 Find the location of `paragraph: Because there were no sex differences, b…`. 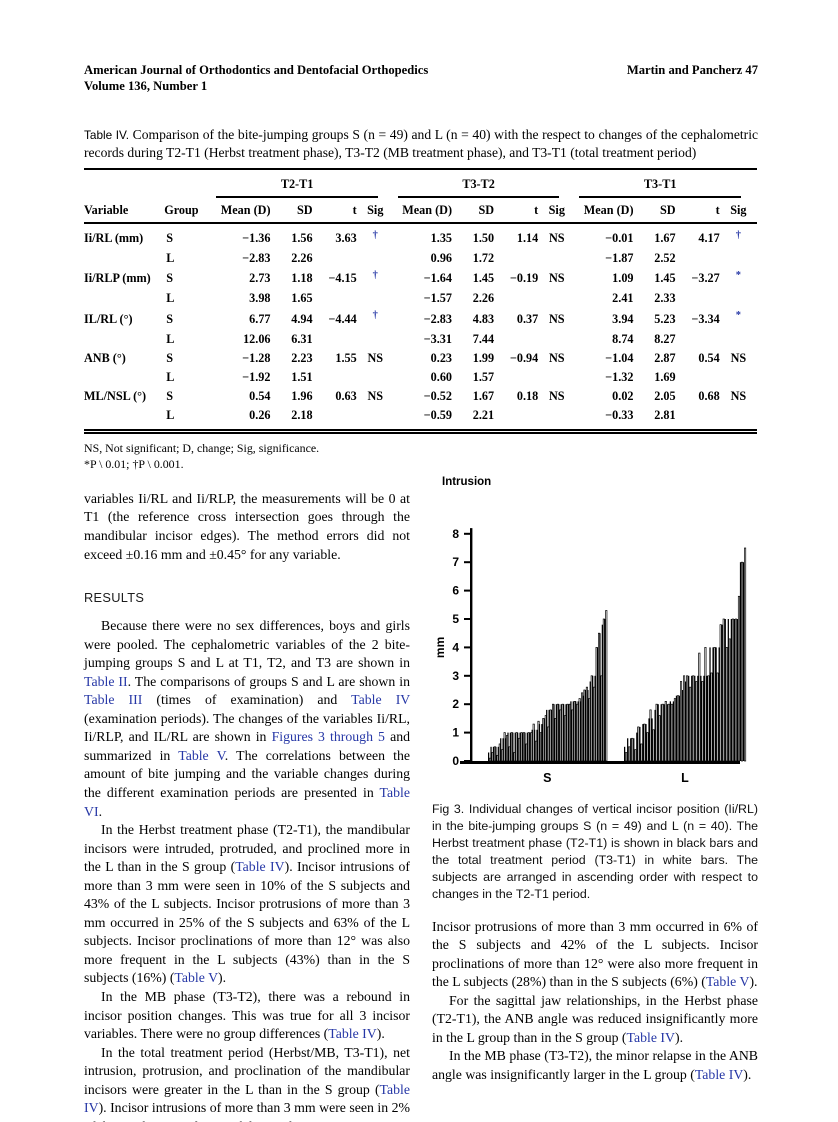

paragraph: Because there were no sex differences, b… is located at coordinates (247, 718).